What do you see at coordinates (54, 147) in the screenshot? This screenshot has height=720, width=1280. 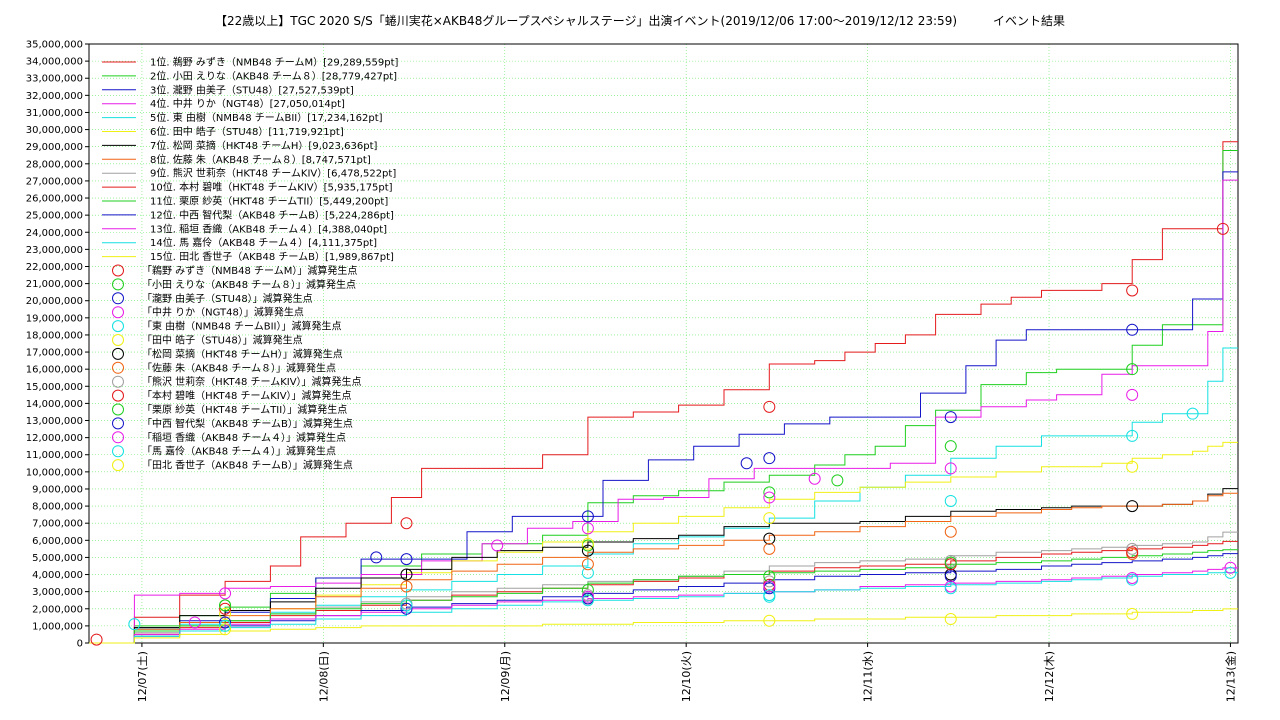 I see `y-tick-label: 29,000,000` at bounding box center [54, 147].